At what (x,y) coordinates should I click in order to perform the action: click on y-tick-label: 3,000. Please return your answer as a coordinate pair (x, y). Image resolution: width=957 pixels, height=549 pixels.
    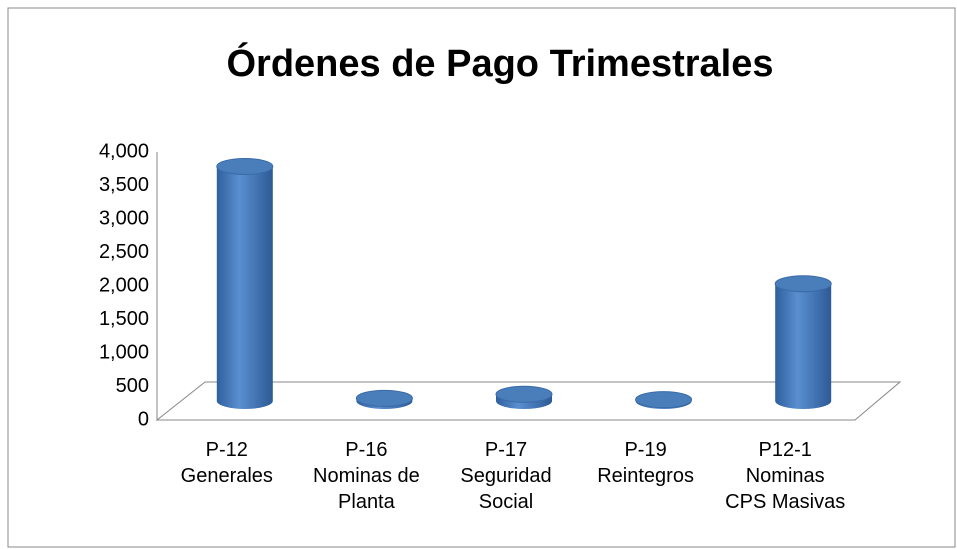
    Looking at the image, I should click on (124, 218).